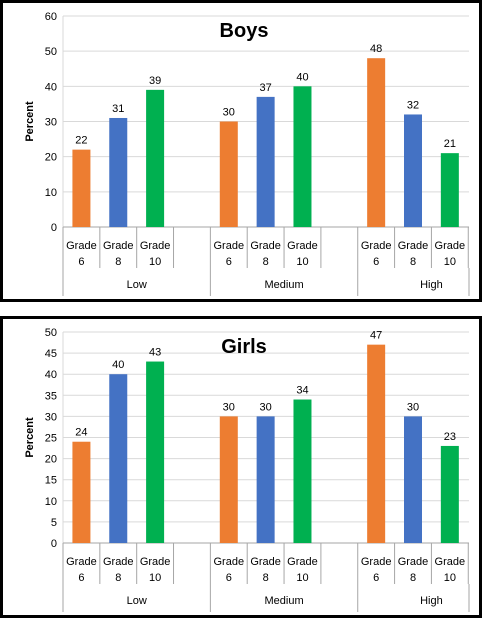 Image resolution: width=482 pixels, height=618 pixels. What do you see at coordinates (51, 123) in the screenshot?
I see `boys-y-tick-label: 30` at bounding box center [51, 123].